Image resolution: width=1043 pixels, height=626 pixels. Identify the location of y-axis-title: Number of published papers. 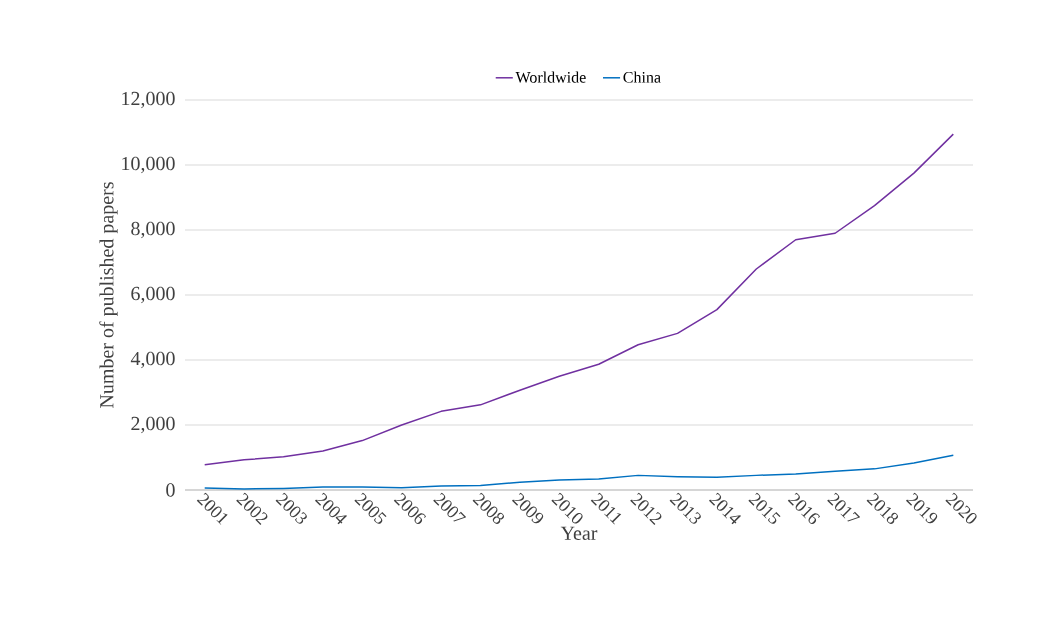
(108, 295).